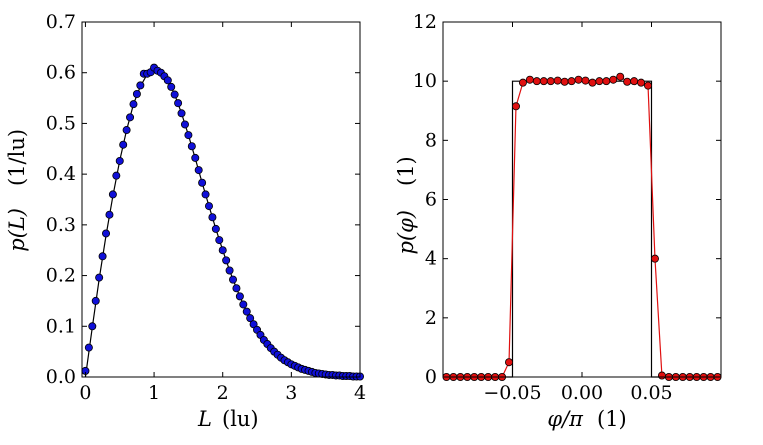 The width and height of the screenshot is (763, 445). What do you see at coordinates (291, 393) in the screenshot?
I see `left-x-tick-label: 3` at bounding box center [291, 393].